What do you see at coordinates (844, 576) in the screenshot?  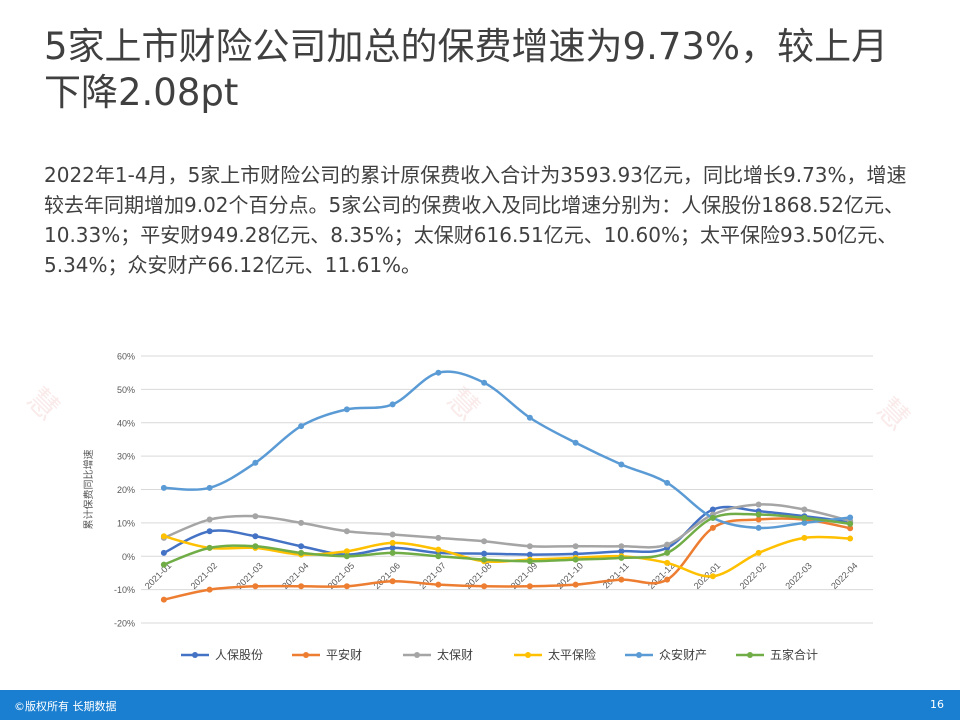 I see `x-tick-label: 2022-04` at bounding box center [844, 576].